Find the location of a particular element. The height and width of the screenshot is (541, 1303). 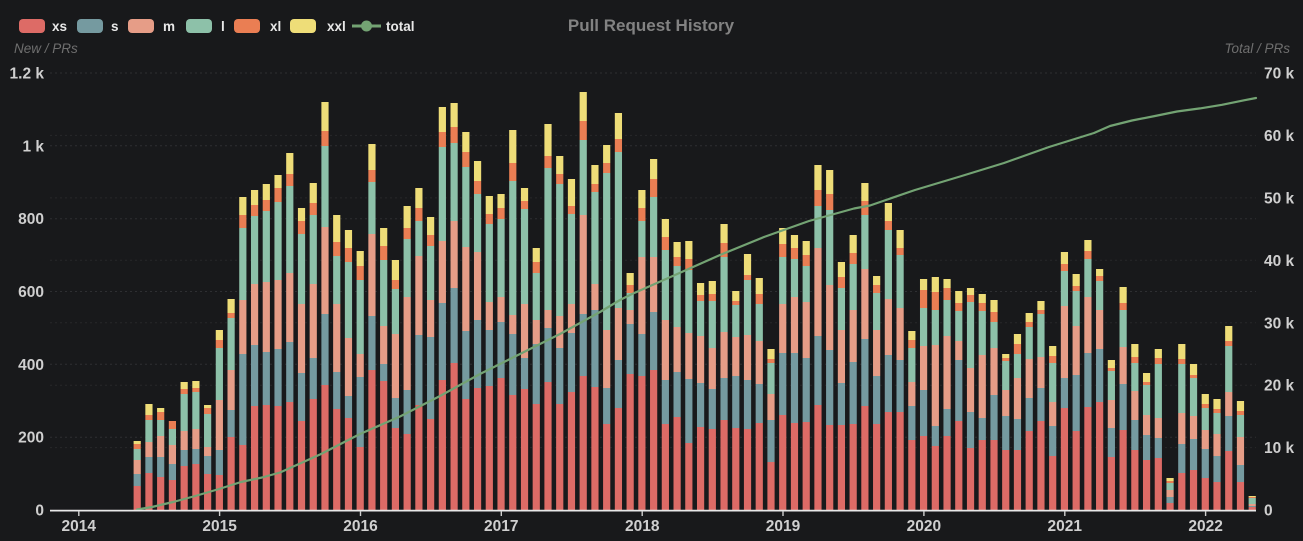

svg-text: 800 is located at coordinates (31, 219).